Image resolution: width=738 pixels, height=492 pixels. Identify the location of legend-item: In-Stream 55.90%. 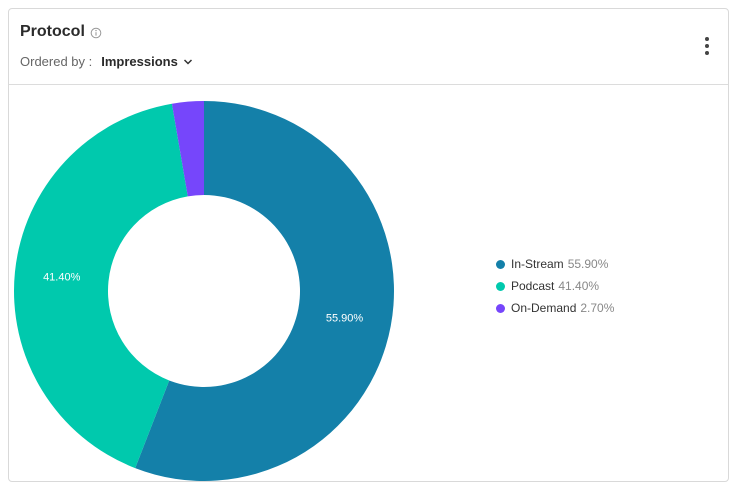
(555, 264).